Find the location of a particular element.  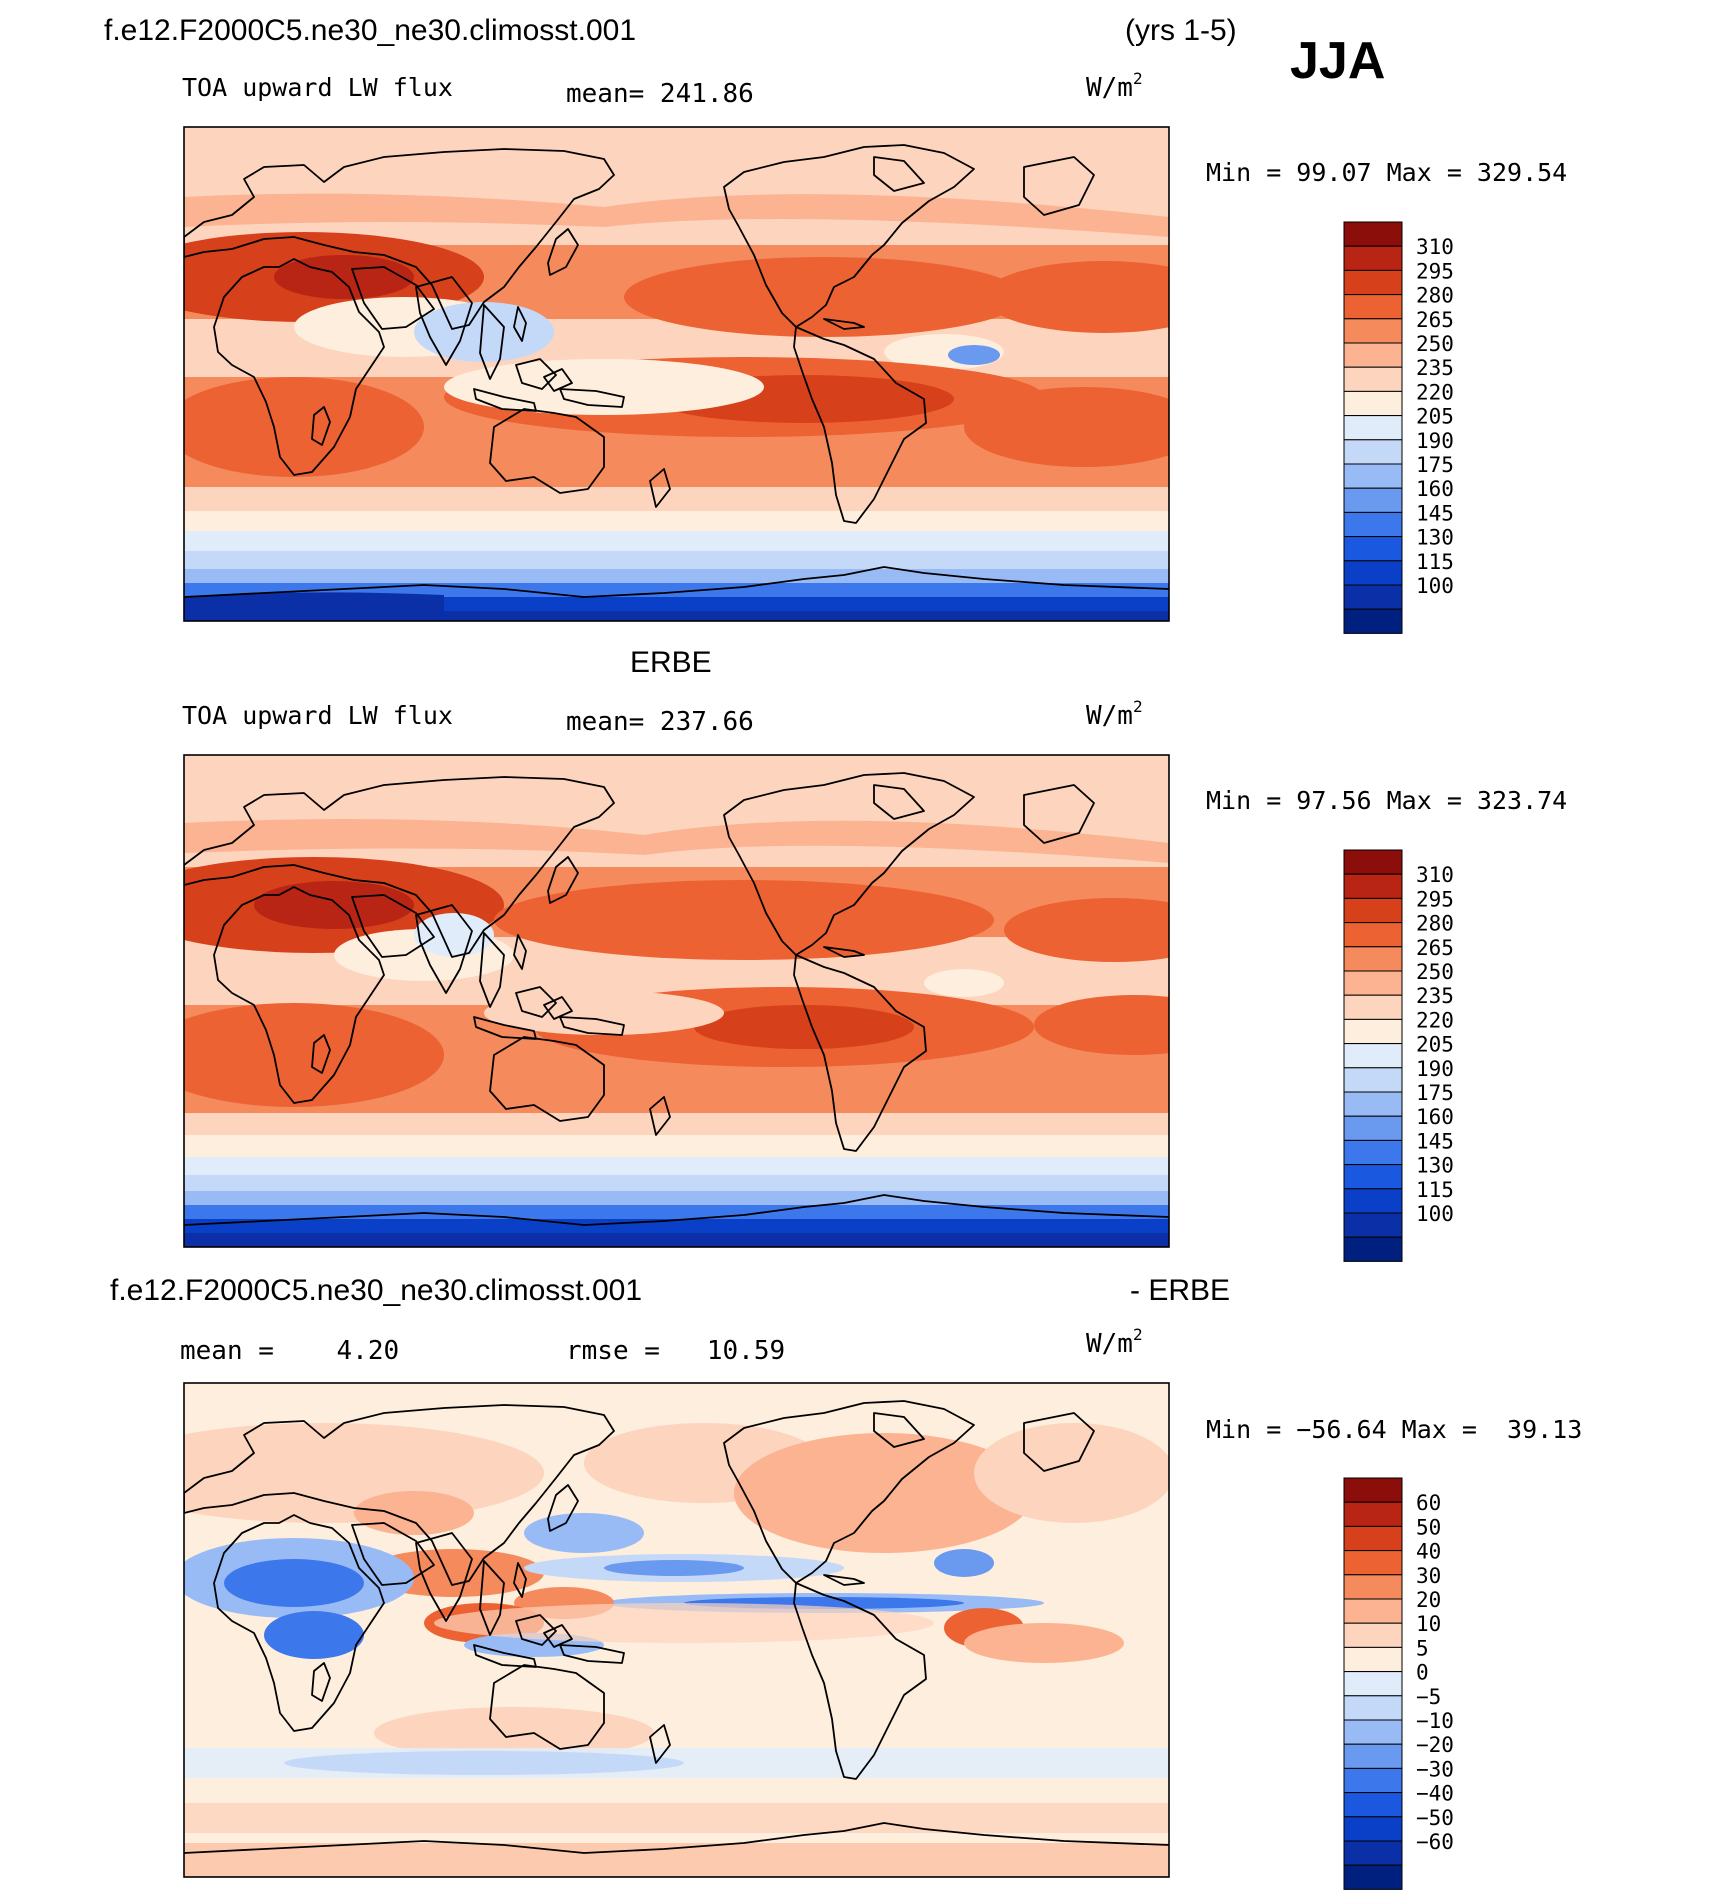

legend-level-label: −30 is located at coordinates (1435, 1769).